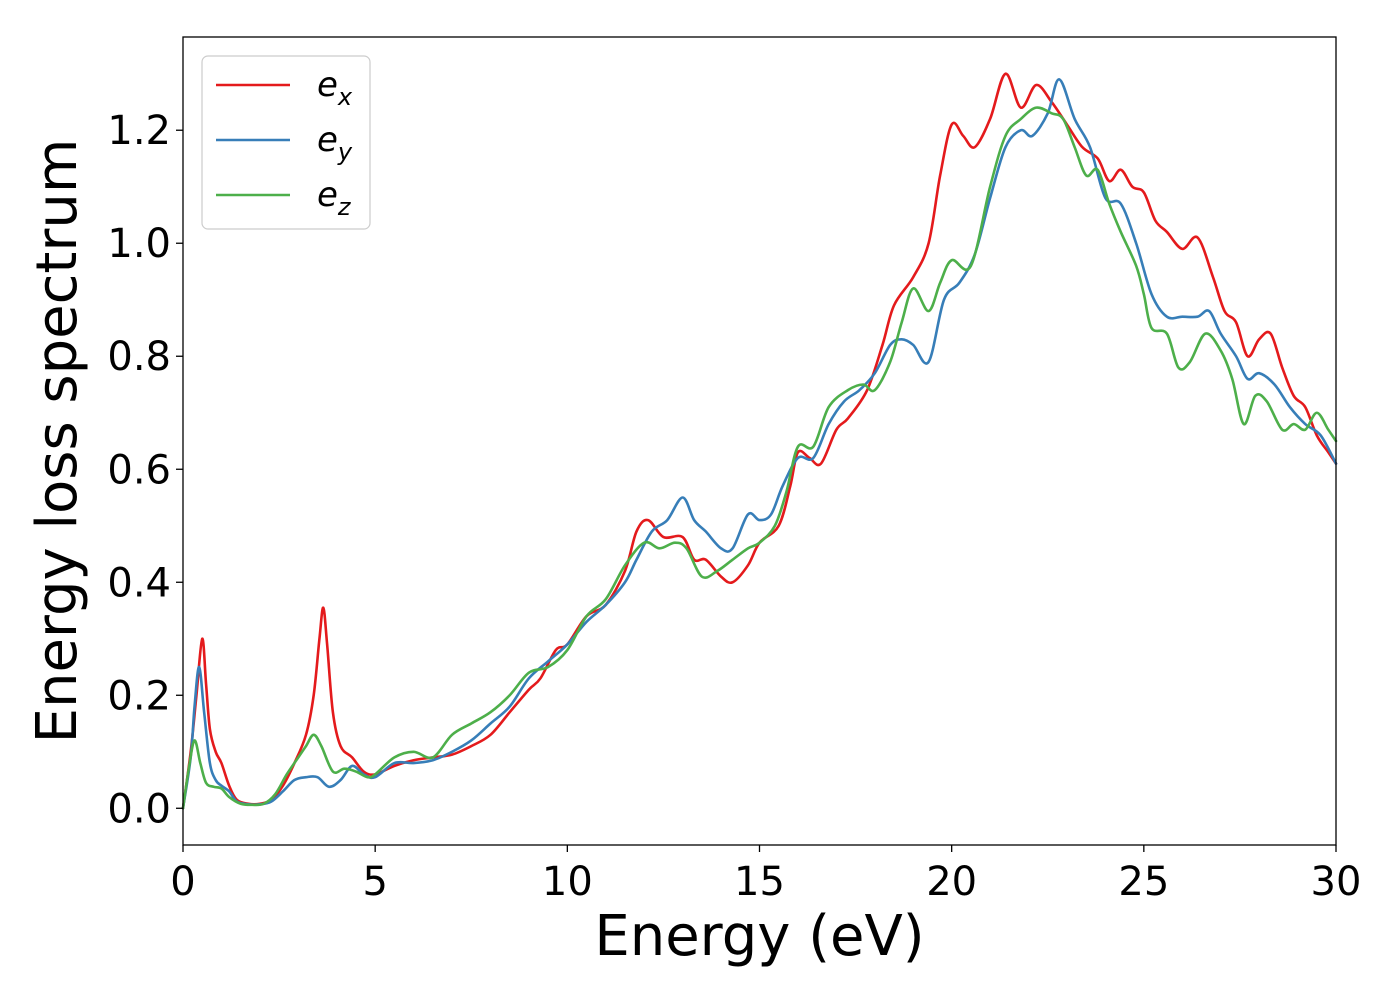  I want to click on y-axis-ticks: 0.0 0.2 0.4 0.6 0.8 1.0 1.2, so click(145, 470).